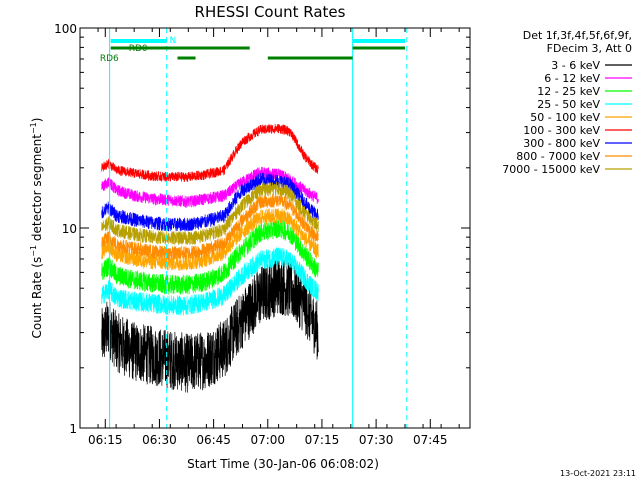 The width and height of the screenshot is (640, 480). Describe the element at coordinates (65, 29) in the screenshot. I see `y-tick-label: 100` at that location.